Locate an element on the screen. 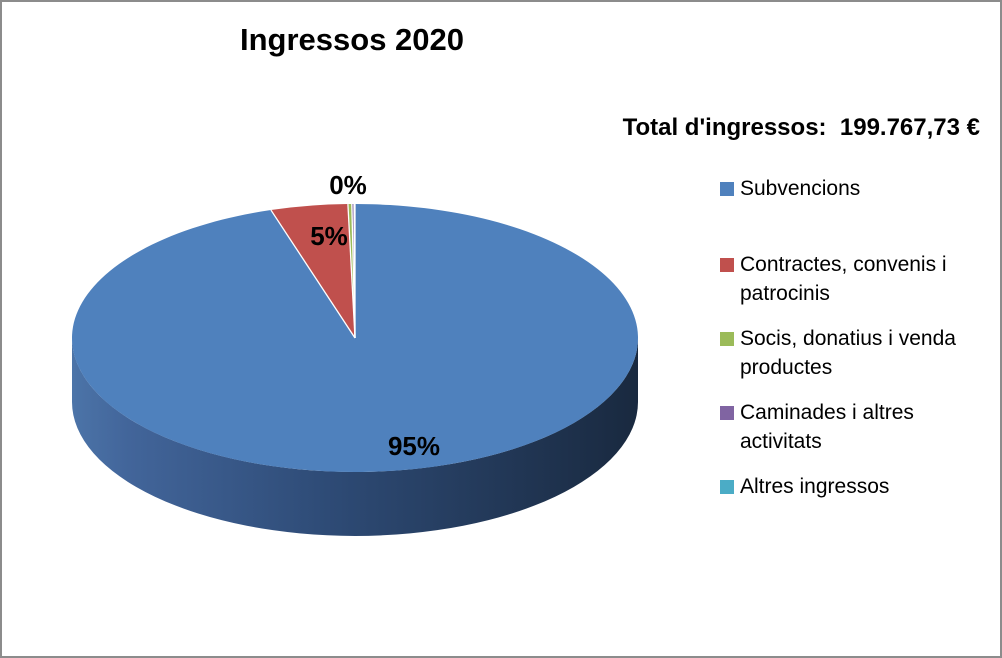 The width and height of the screenshot is (1002, 658). legend-item-socis: Socis, donatius i venda productes is located at coordinates (851, 353).